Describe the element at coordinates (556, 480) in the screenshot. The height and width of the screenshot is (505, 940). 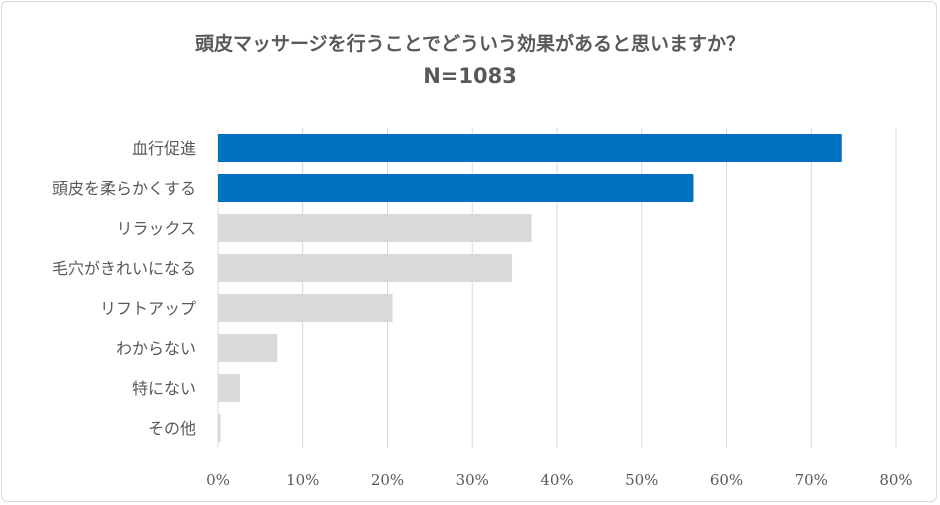
I see `x-tick-label: 40%` at that location.